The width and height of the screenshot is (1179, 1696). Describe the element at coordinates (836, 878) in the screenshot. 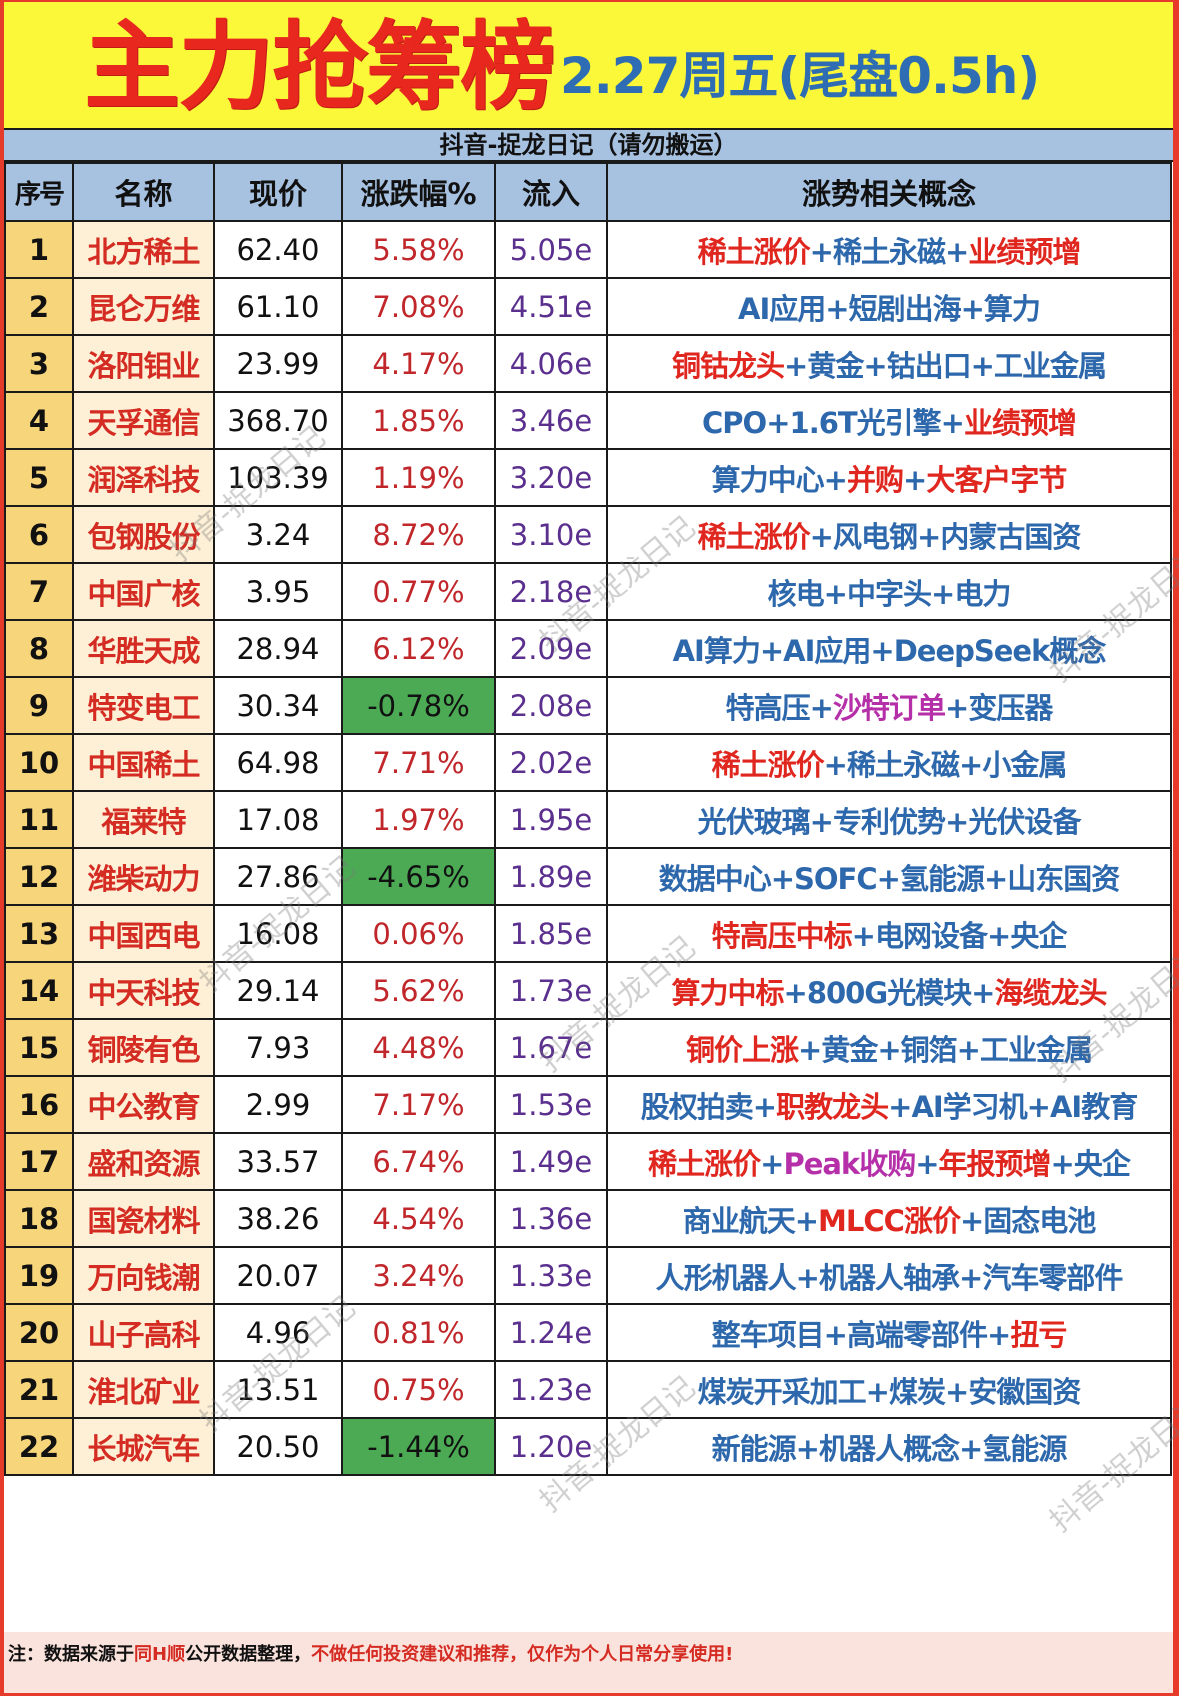

I see `concept-tag: SOFC` at that location.